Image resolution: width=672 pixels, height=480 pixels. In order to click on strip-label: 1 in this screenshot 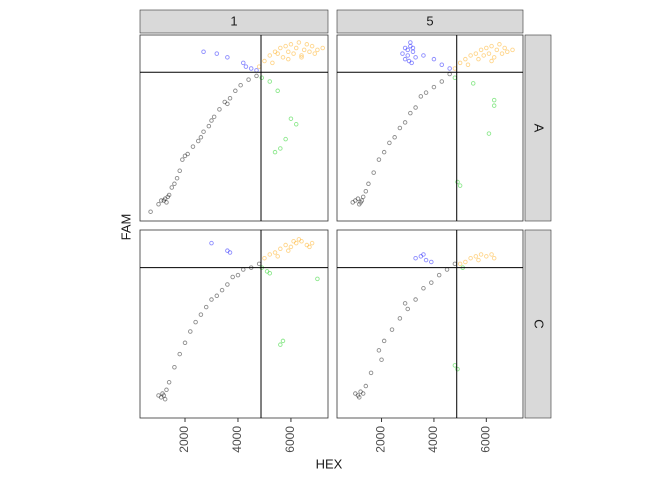, I will do `click(233, 20)`.